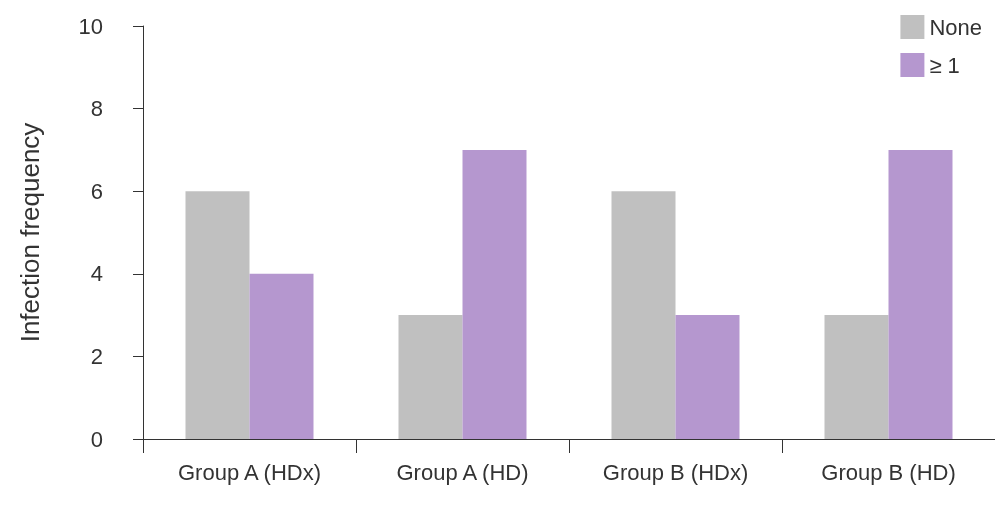  What do you see at coordinates (96, 191) in the screenshot?
I see `y-tick-label: 6` at bounding box center [96, 191].